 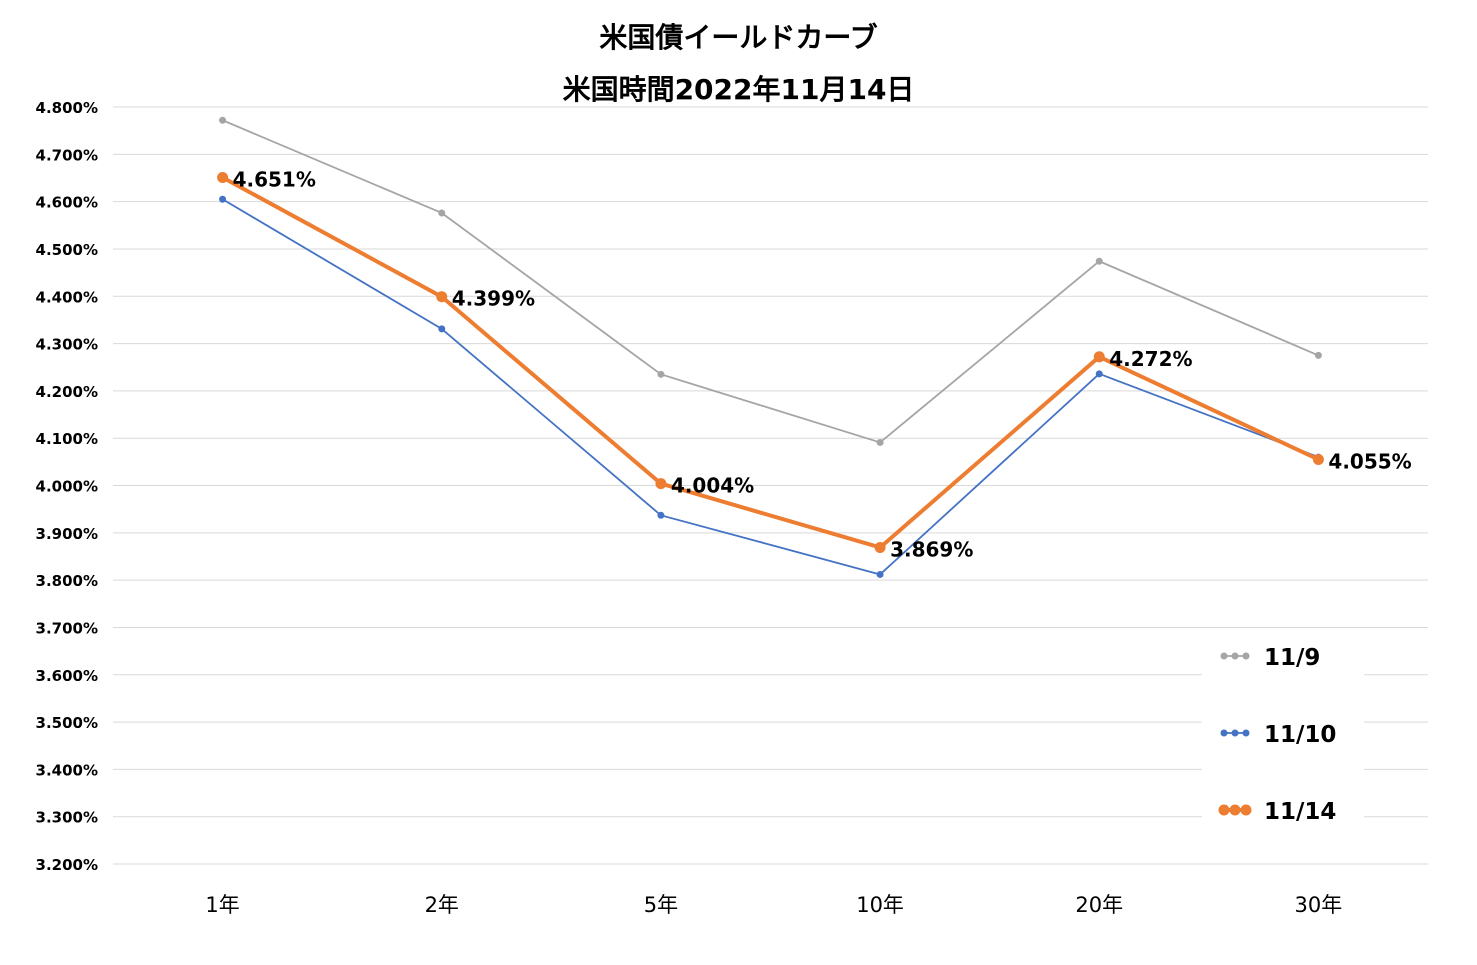 I want to click on y-tick-label: 4.600%, so click(x=67, y=203).